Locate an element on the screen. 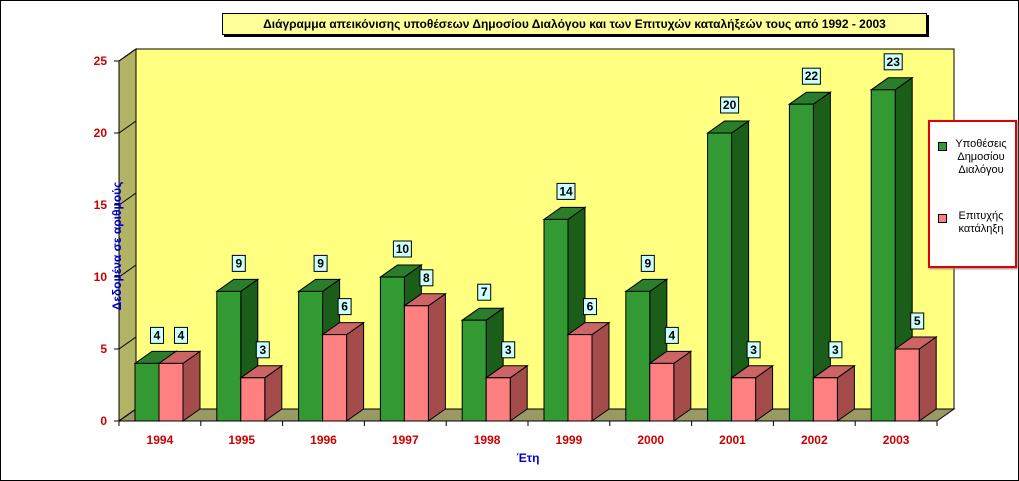 Image resolution: width=1019 pixels, height=481 pixels. x-tick-label-2000: 2000 is located at coordinates (650, 440).